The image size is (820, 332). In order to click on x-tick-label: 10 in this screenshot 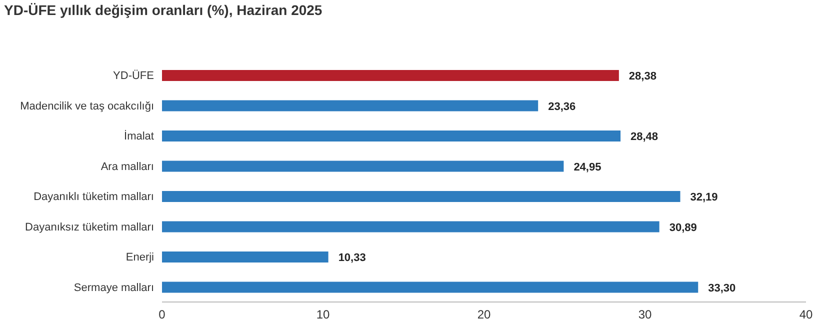, I will do `click(323, 315)`.